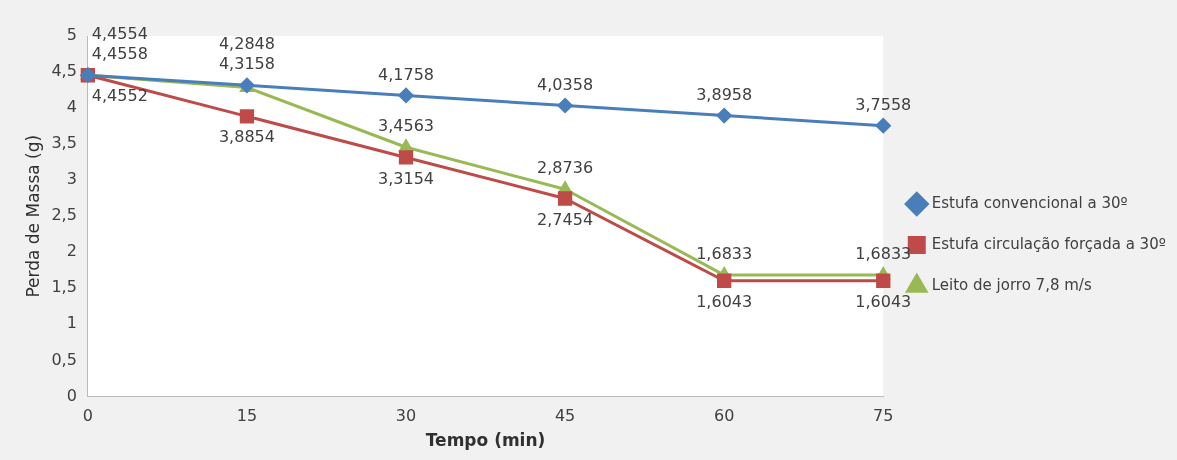 This screenshot has width=1177, height=460. What do you see at coordinates (246, 137) in the screenshot?
I see `data-label: 3,8854` at bounding box center [246, 137].